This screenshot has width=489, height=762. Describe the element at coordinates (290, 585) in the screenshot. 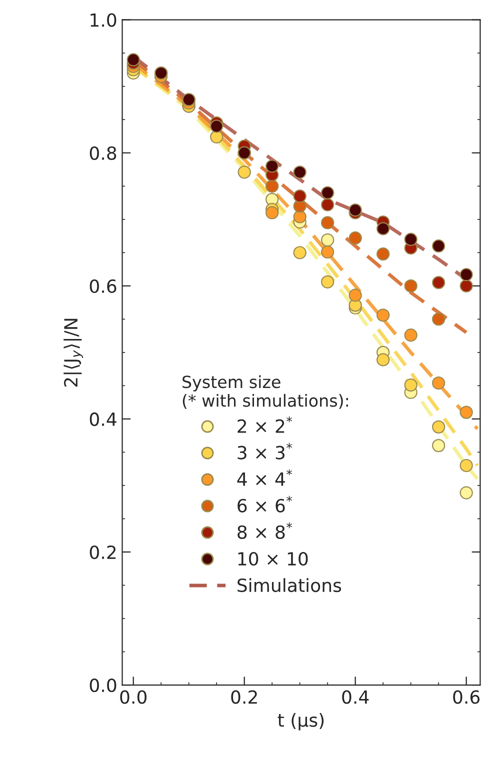

I see `legend-label: Simulations` at that location.